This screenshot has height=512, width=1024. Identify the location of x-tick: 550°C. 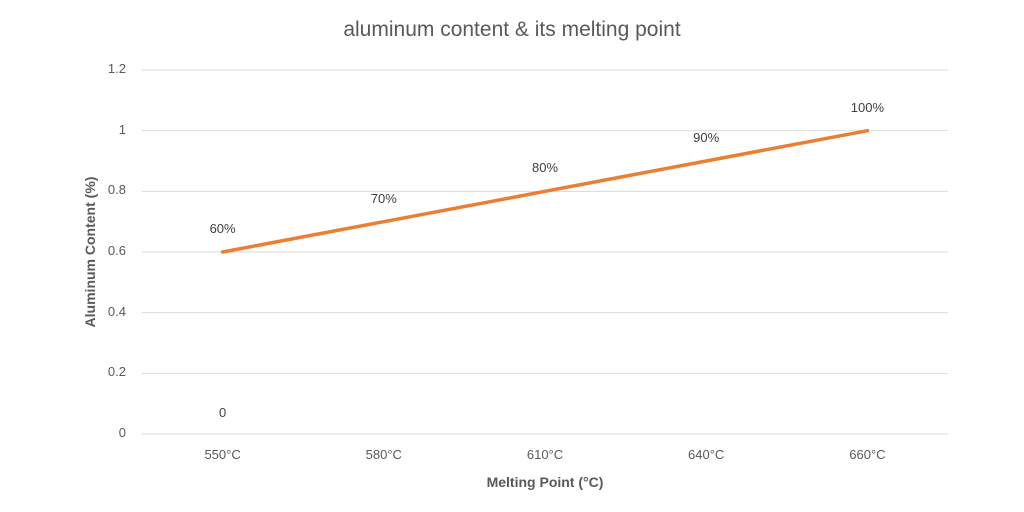
(222, 454).